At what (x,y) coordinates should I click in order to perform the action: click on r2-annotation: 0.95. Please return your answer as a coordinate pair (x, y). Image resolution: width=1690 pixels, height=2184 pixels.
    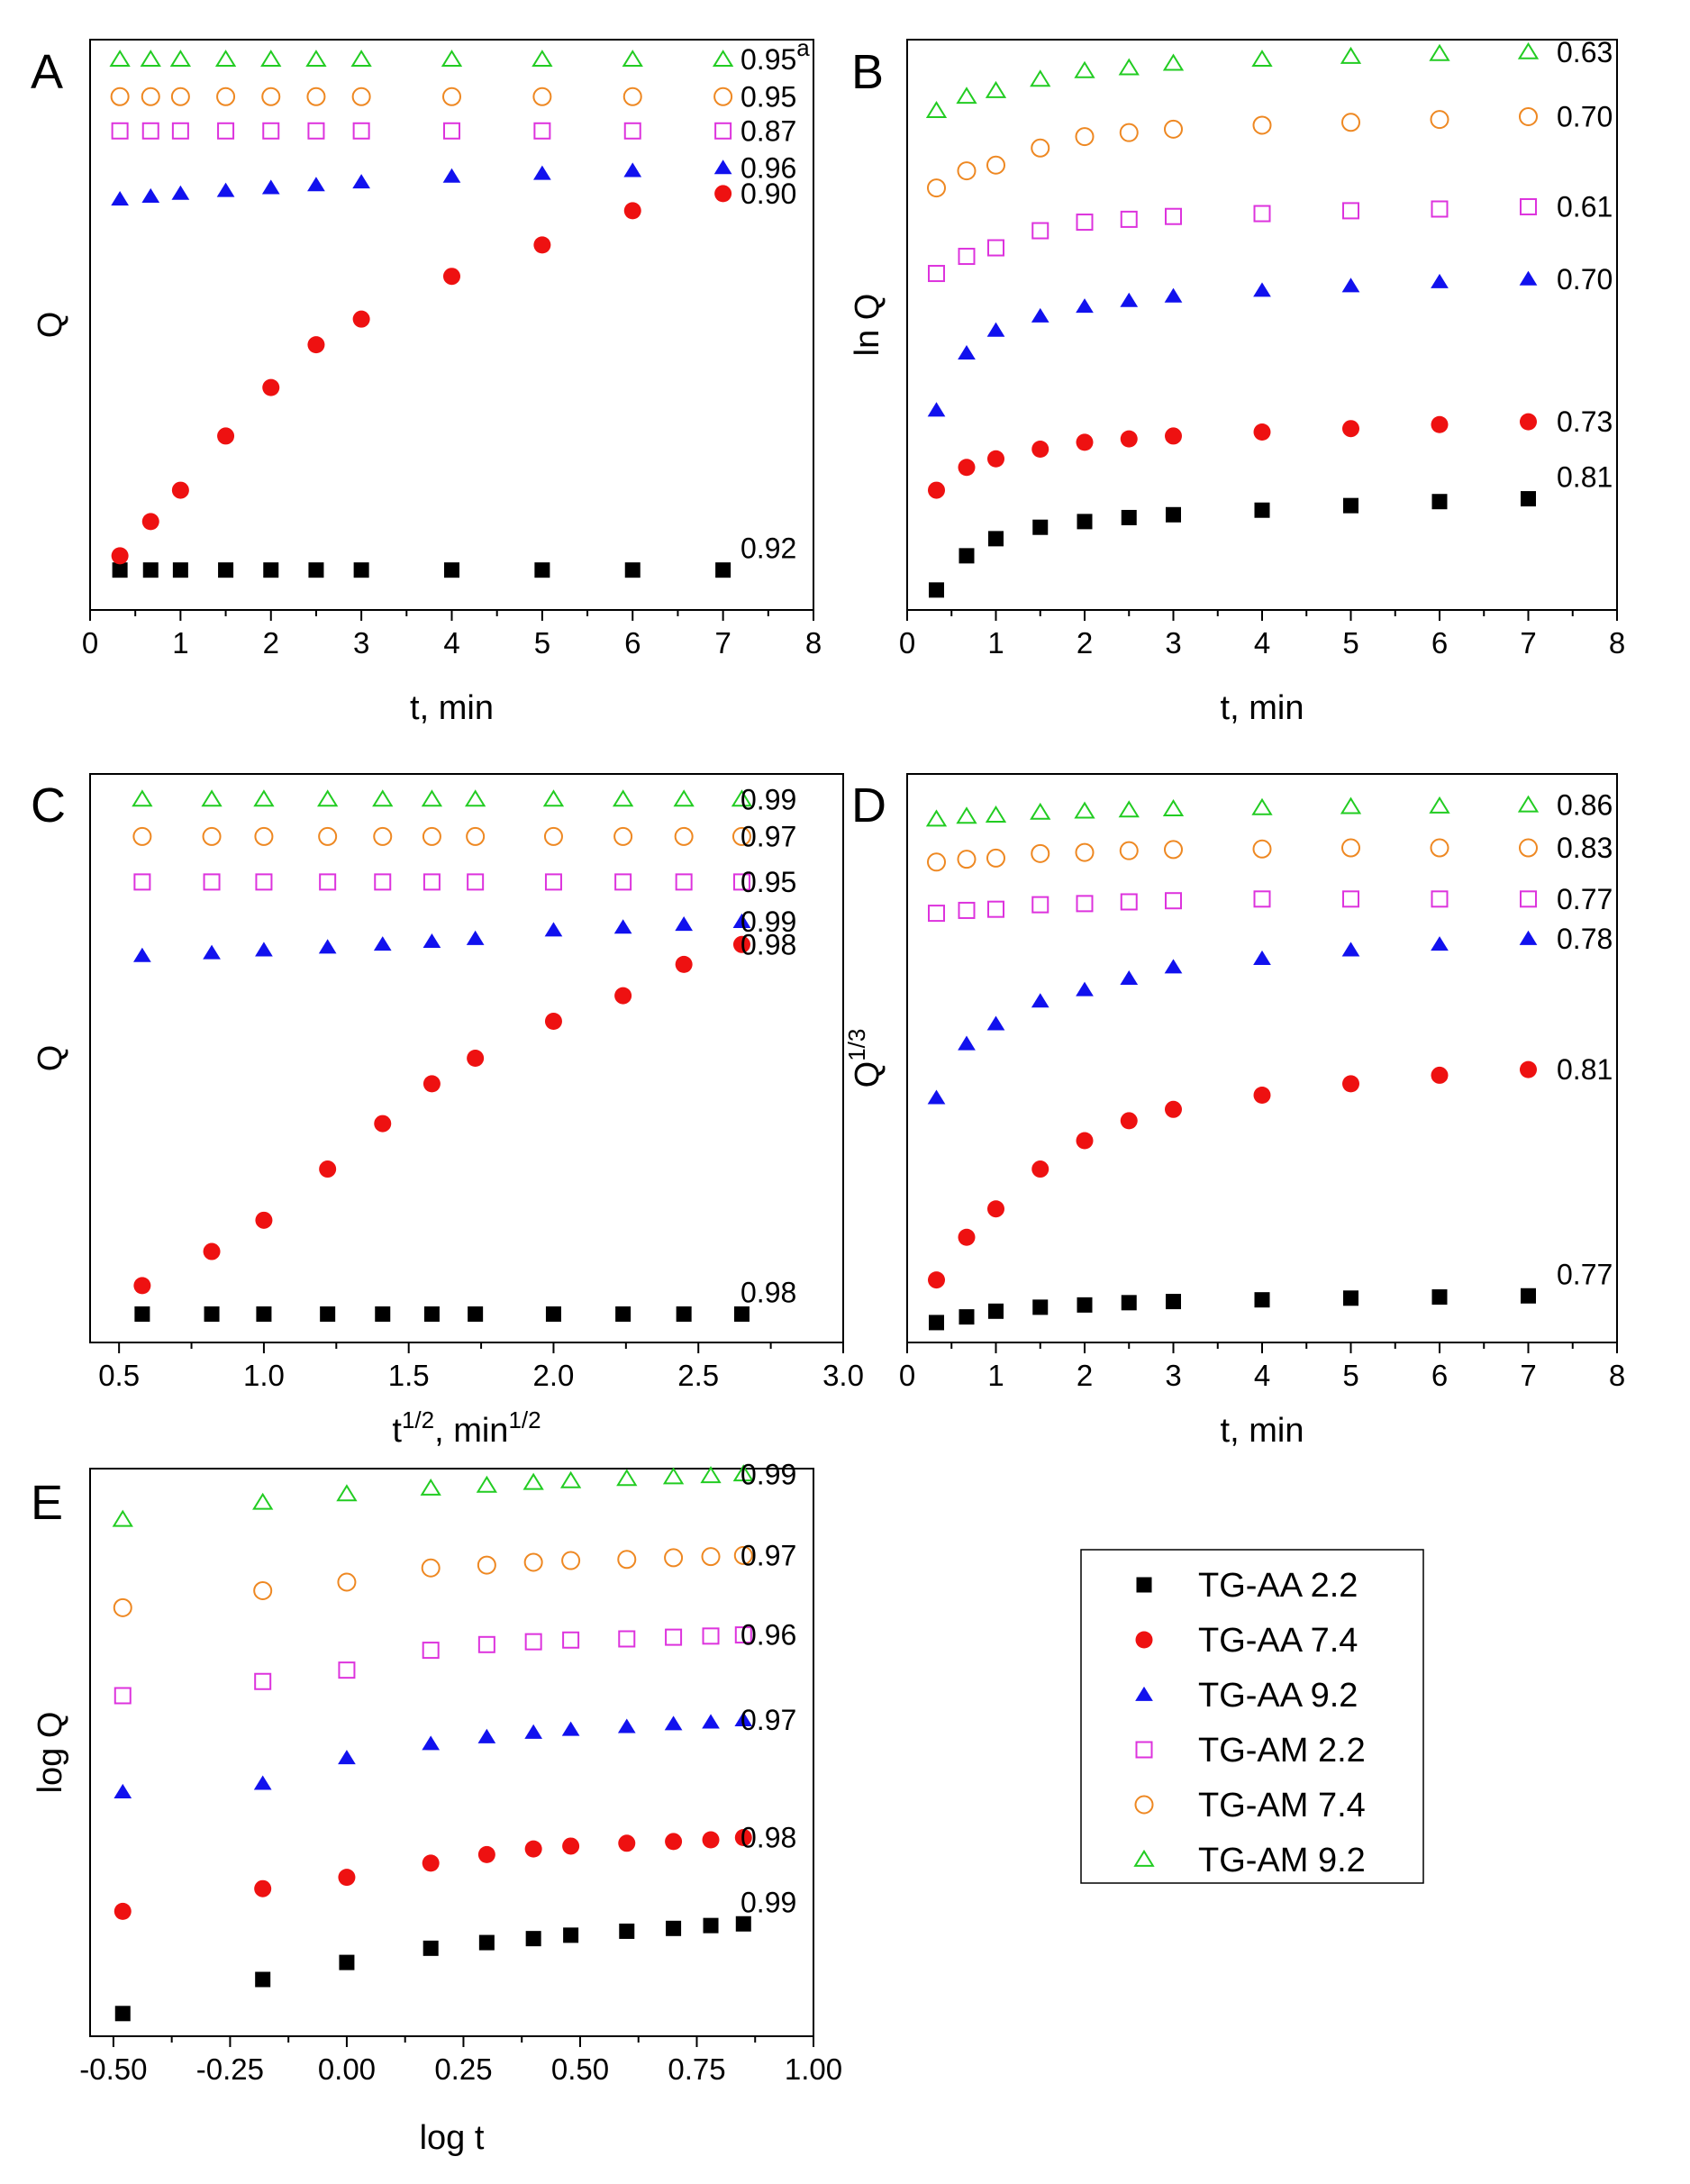
    Looking at the image, I should click on (768, 96).